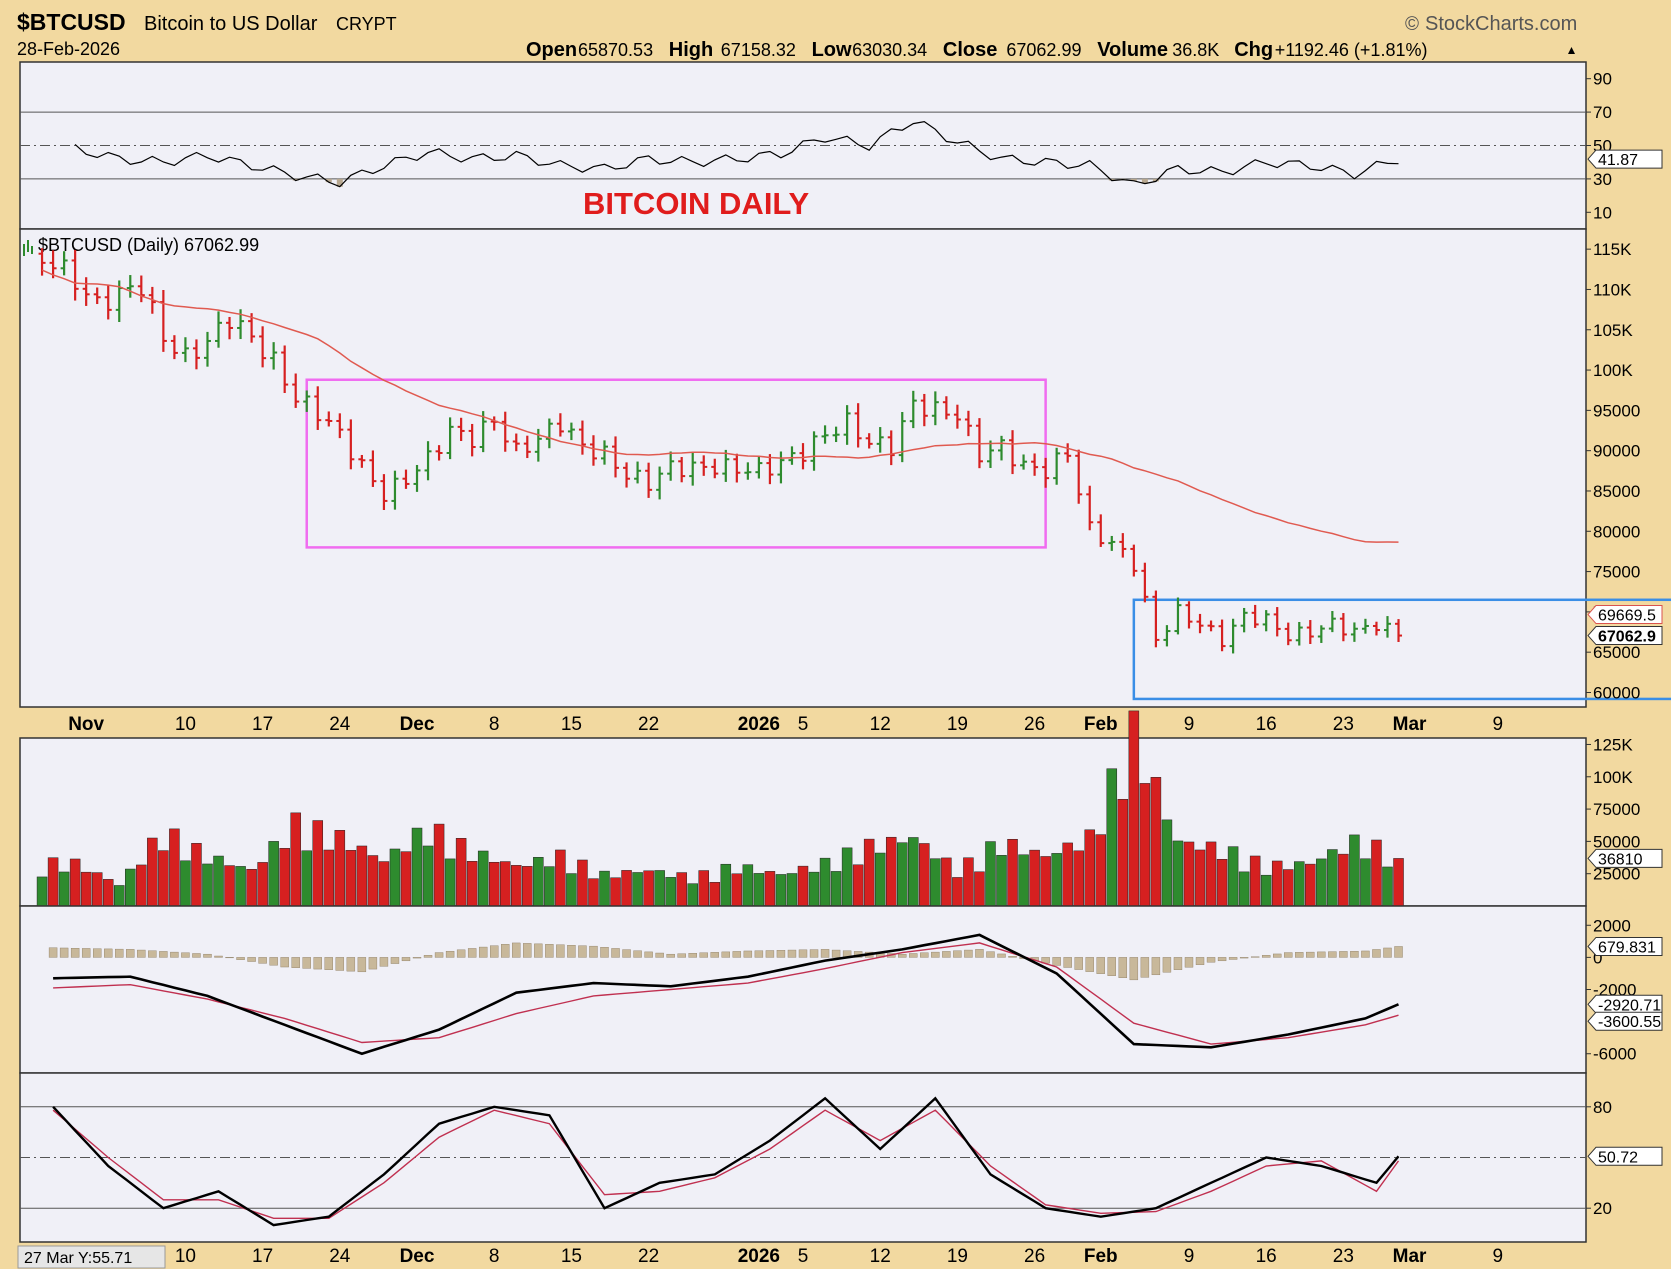 The image size is (1671, 1269). Describe the element at coordinates (1618, 1157) in the screenshot. I see `stochastic-value-tag: 50.72` at that location.